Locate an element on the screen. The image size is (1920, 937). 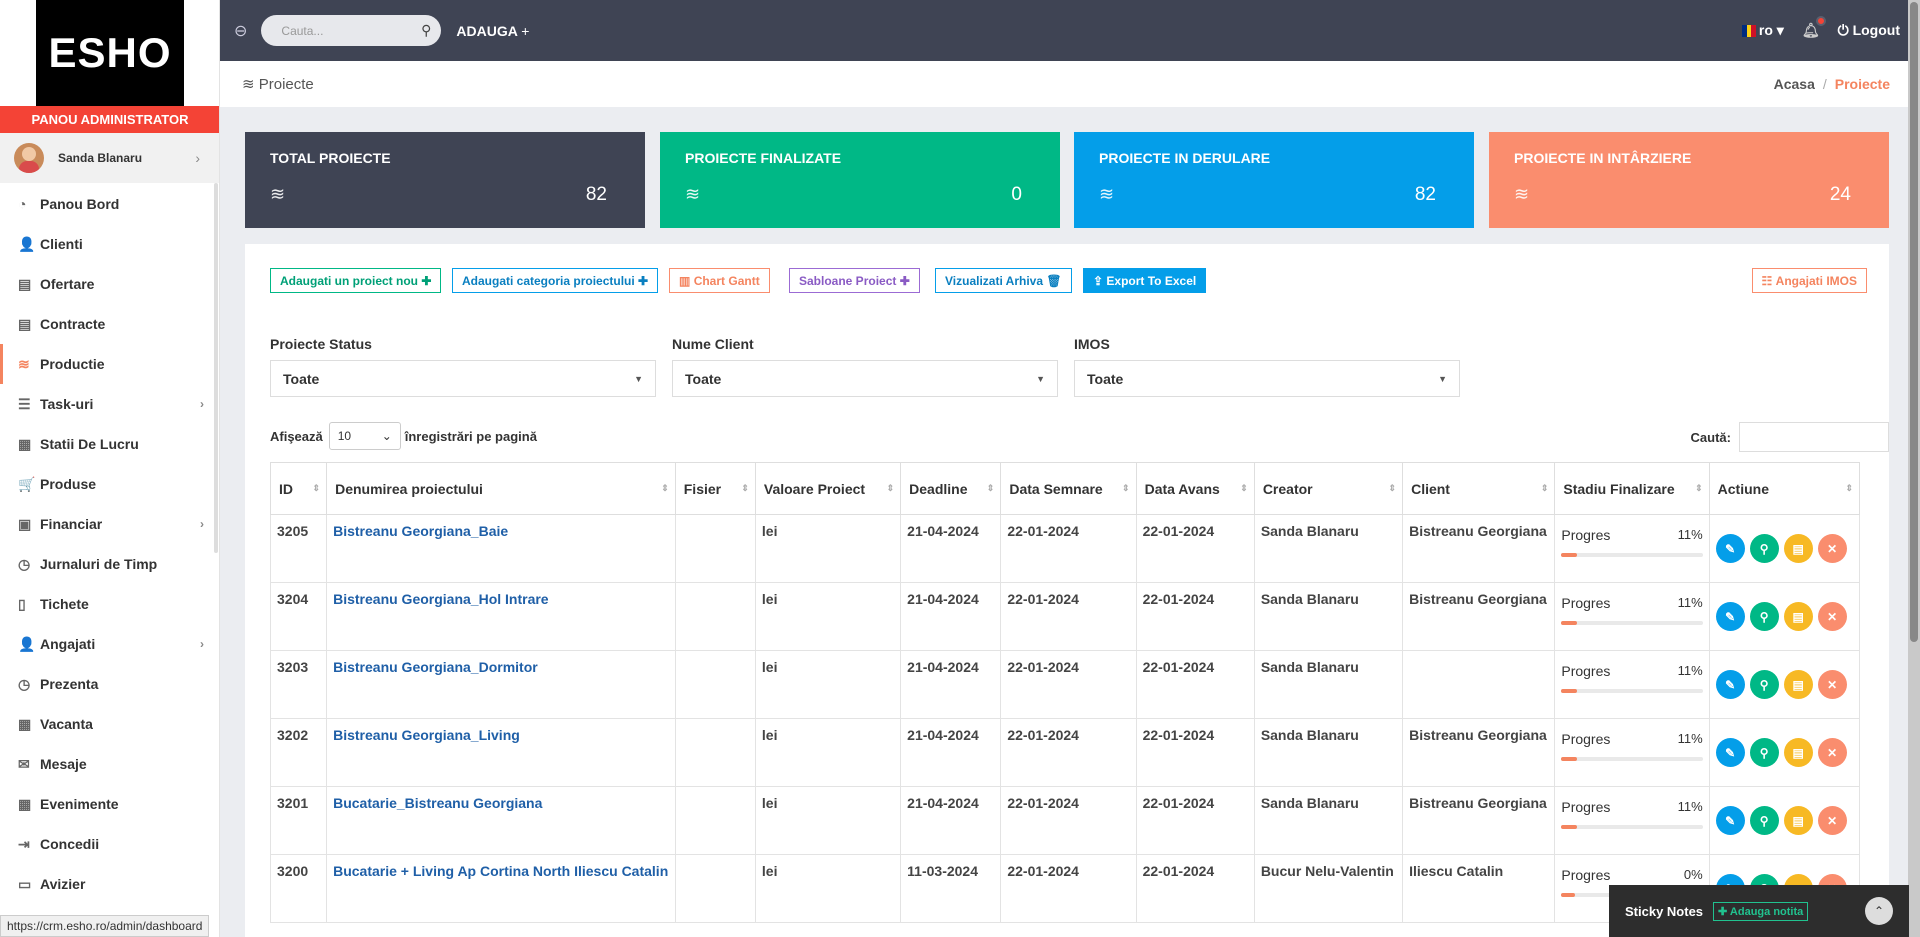
add-project-button: Adaugati un proiect nou ✚ is located at coordinates (356, 280).